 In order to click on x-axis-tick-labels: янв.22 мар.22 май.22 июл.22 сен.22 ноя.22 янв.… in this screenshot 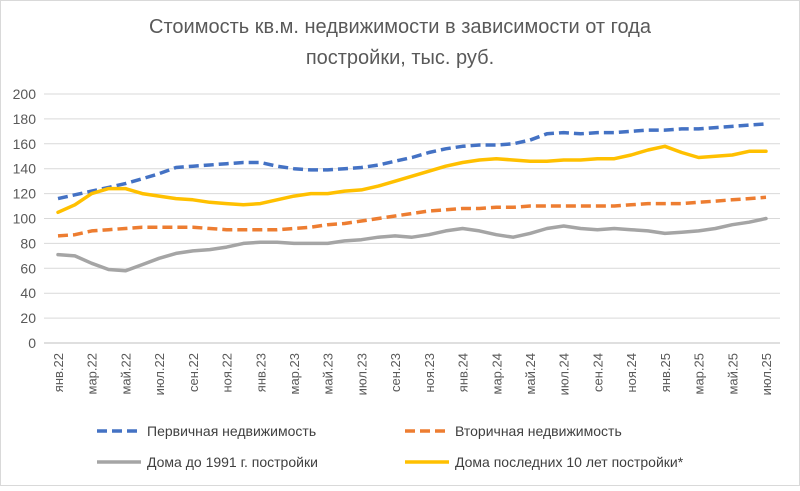, I will do `click(412, 374)`.